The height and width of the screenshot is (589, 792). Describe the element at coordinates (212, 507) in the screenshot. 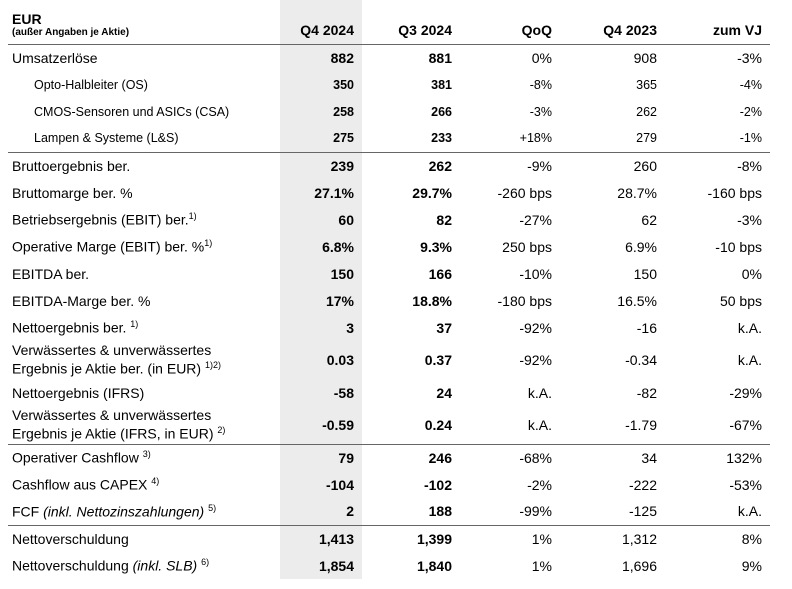

I see `footnote: 5)` at that location.